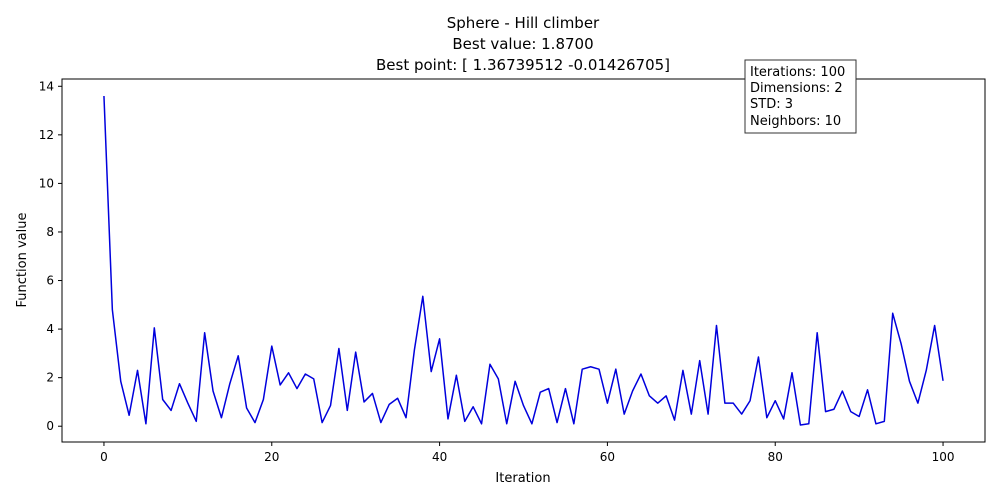 This screenshot has width=1000, height=500. What do you see at coordinates (439, 457) in the screenshot?
I see `x-tick-label: 40` at bounding box center [439, 457].